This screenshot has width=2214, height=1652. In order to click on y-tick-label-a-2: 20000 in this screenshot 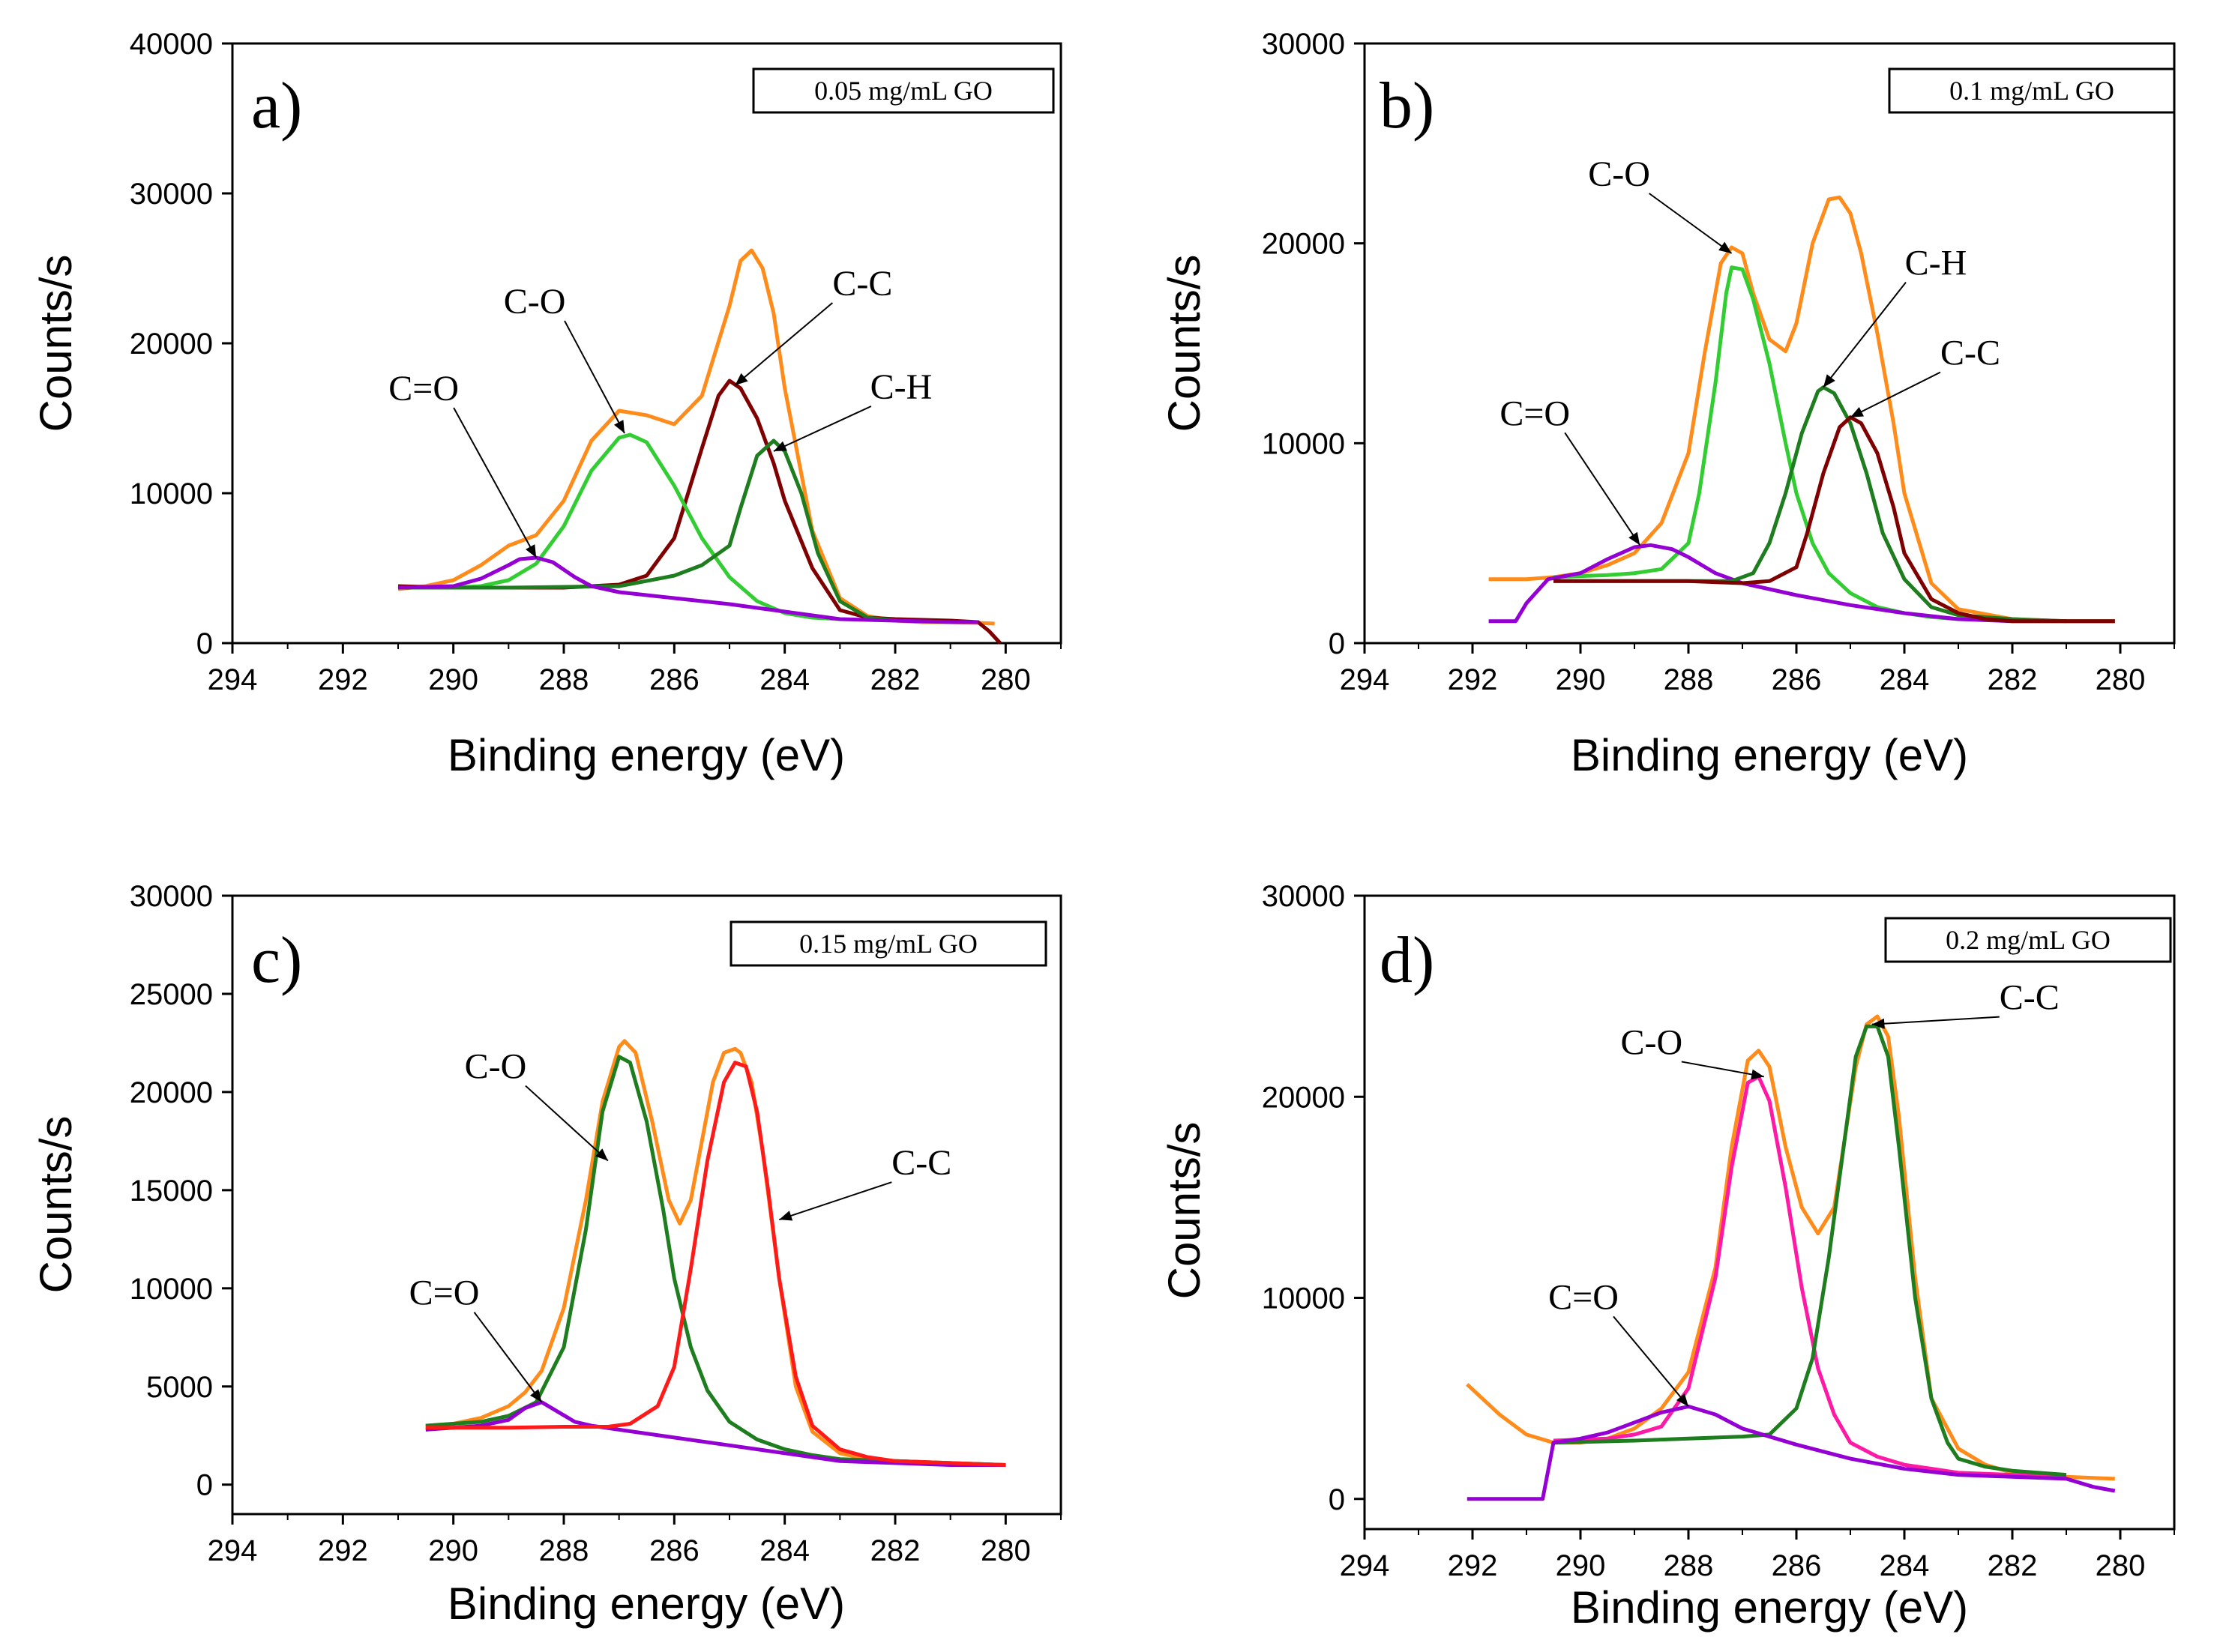, I will do `click(171, 344)`.